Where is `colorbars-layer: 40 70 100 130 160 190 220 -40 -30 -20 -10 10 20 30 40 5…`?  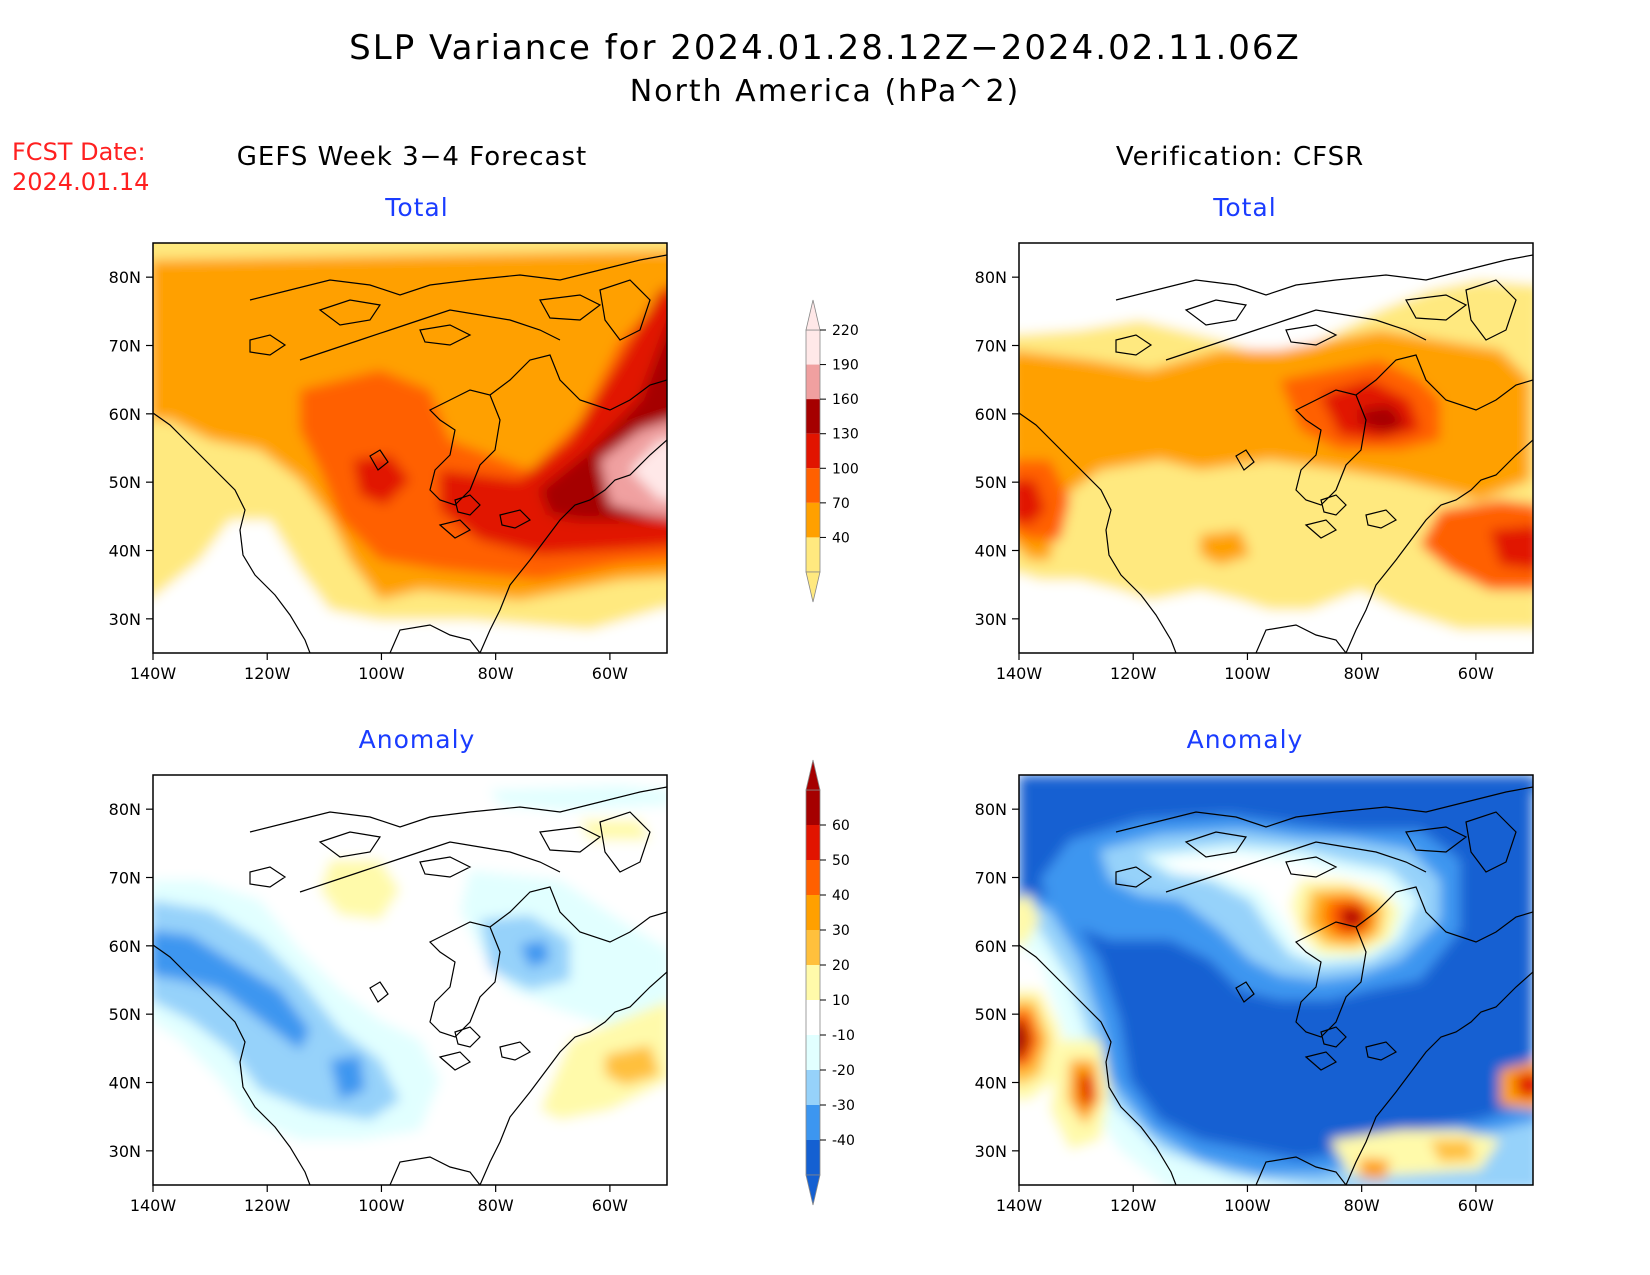 colorbars-layer: 40 70 100 130 160 190 220 -40 -30 -20 -10 10 20 30 40 5… is located at coordinates (832, 752).